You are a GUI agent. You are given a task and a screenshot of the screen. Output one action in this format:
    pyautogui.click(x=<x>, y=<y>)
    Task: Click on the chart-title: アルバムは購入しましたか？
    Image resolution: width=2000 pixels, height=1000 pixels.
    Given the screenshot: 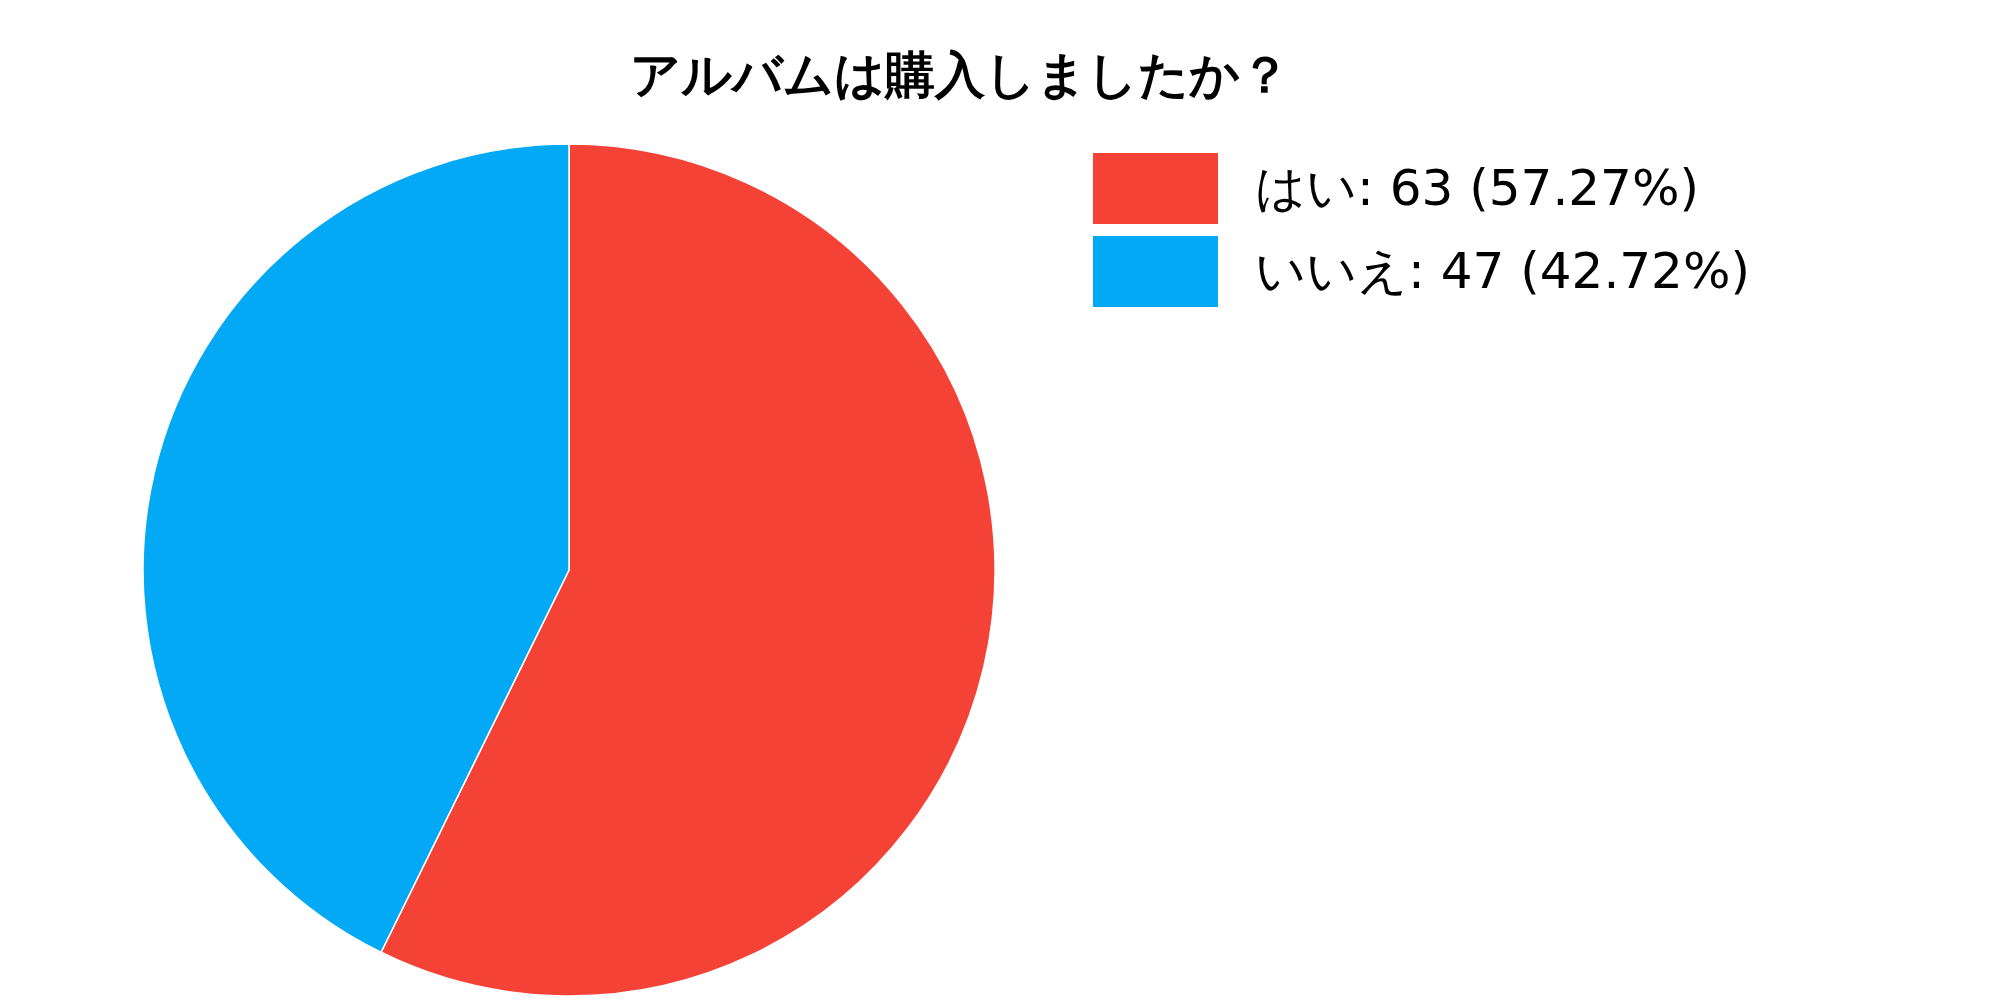 What is the action you would take?
    pyautogui.click(x=960, y=75)
    